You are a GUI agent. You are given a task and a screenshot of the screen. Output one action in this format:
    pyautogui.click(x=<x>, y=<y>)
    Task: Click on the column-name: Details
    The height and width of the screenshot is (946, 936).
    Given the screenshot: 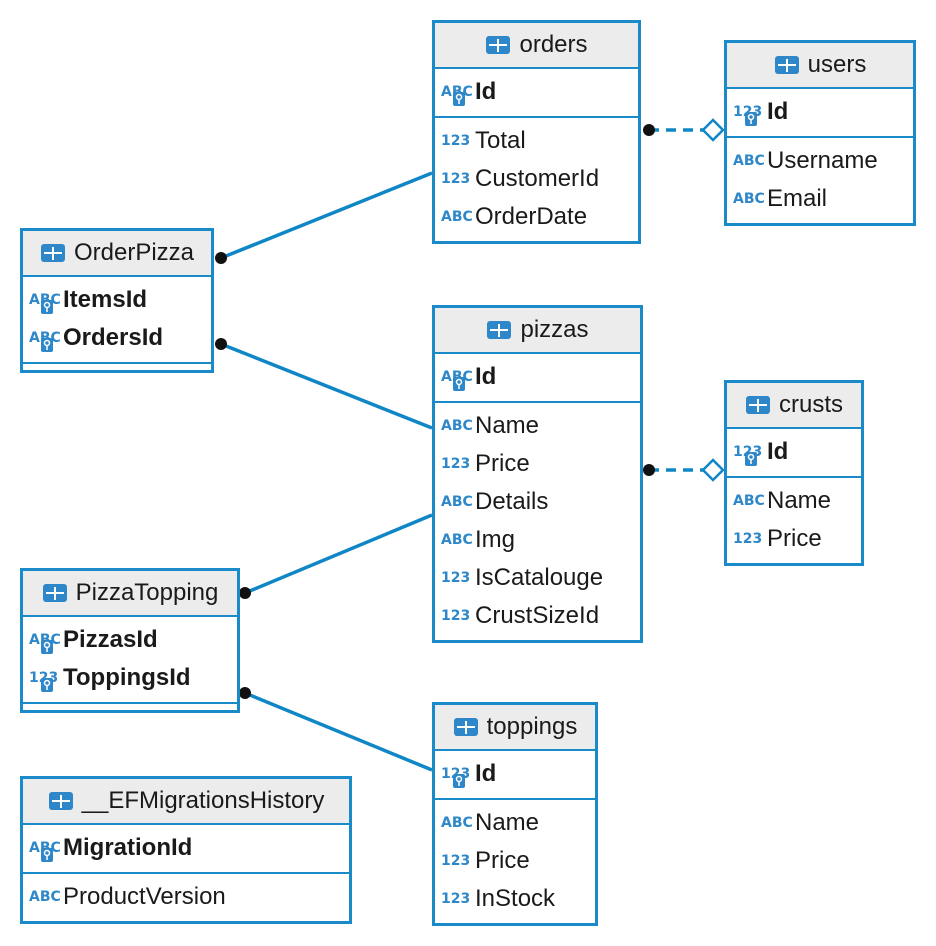 What is the action you would take?
    pyautogui.click(x=512, y=501)
    